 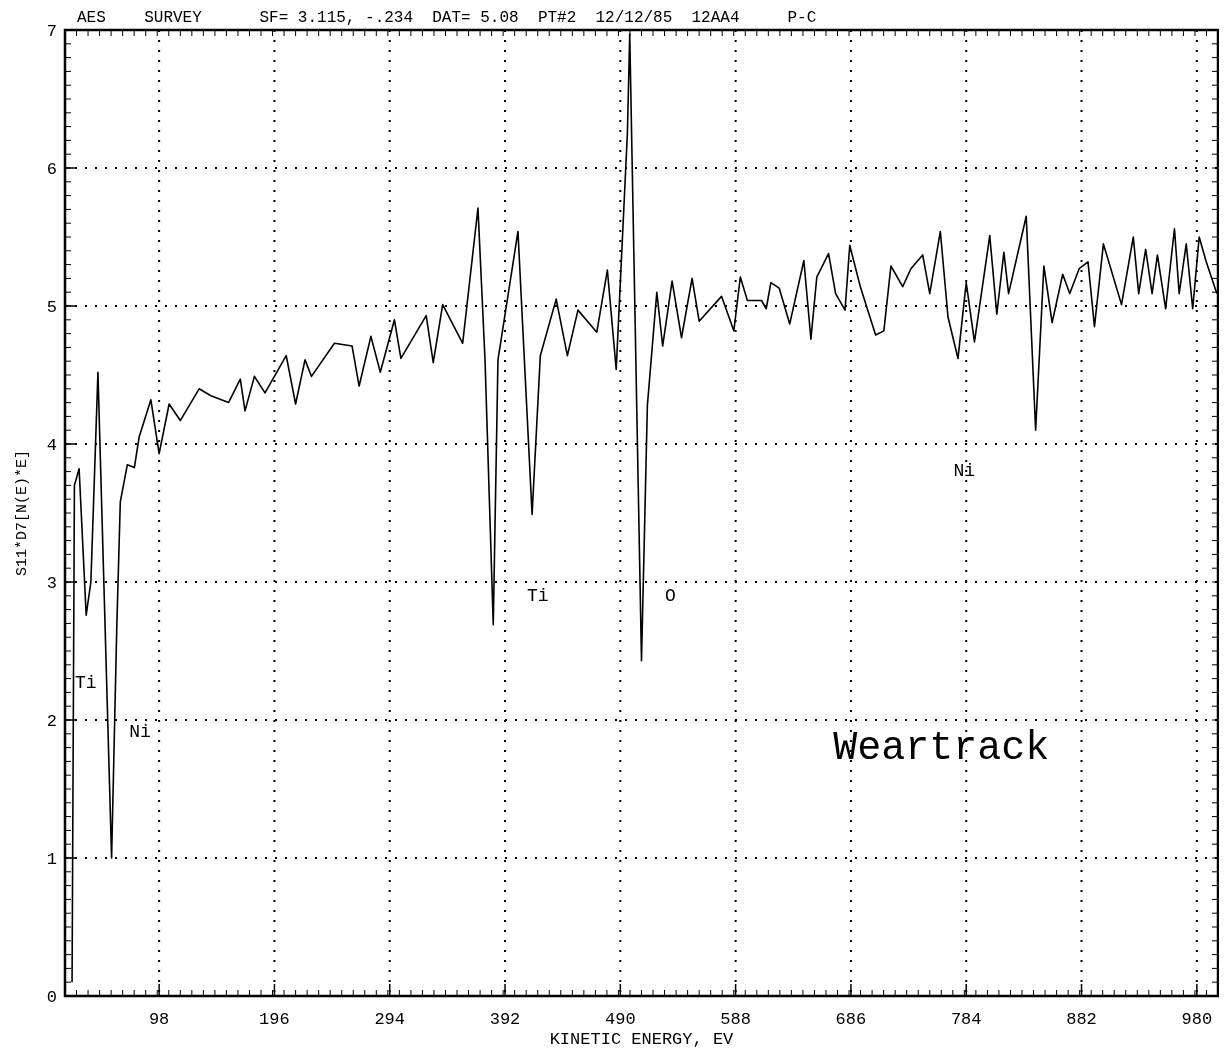 What do you see at coordinates (1081, 1019) in the screenshot?
I see `x-tick-label: 882` at bounding box center [1081, 1019].